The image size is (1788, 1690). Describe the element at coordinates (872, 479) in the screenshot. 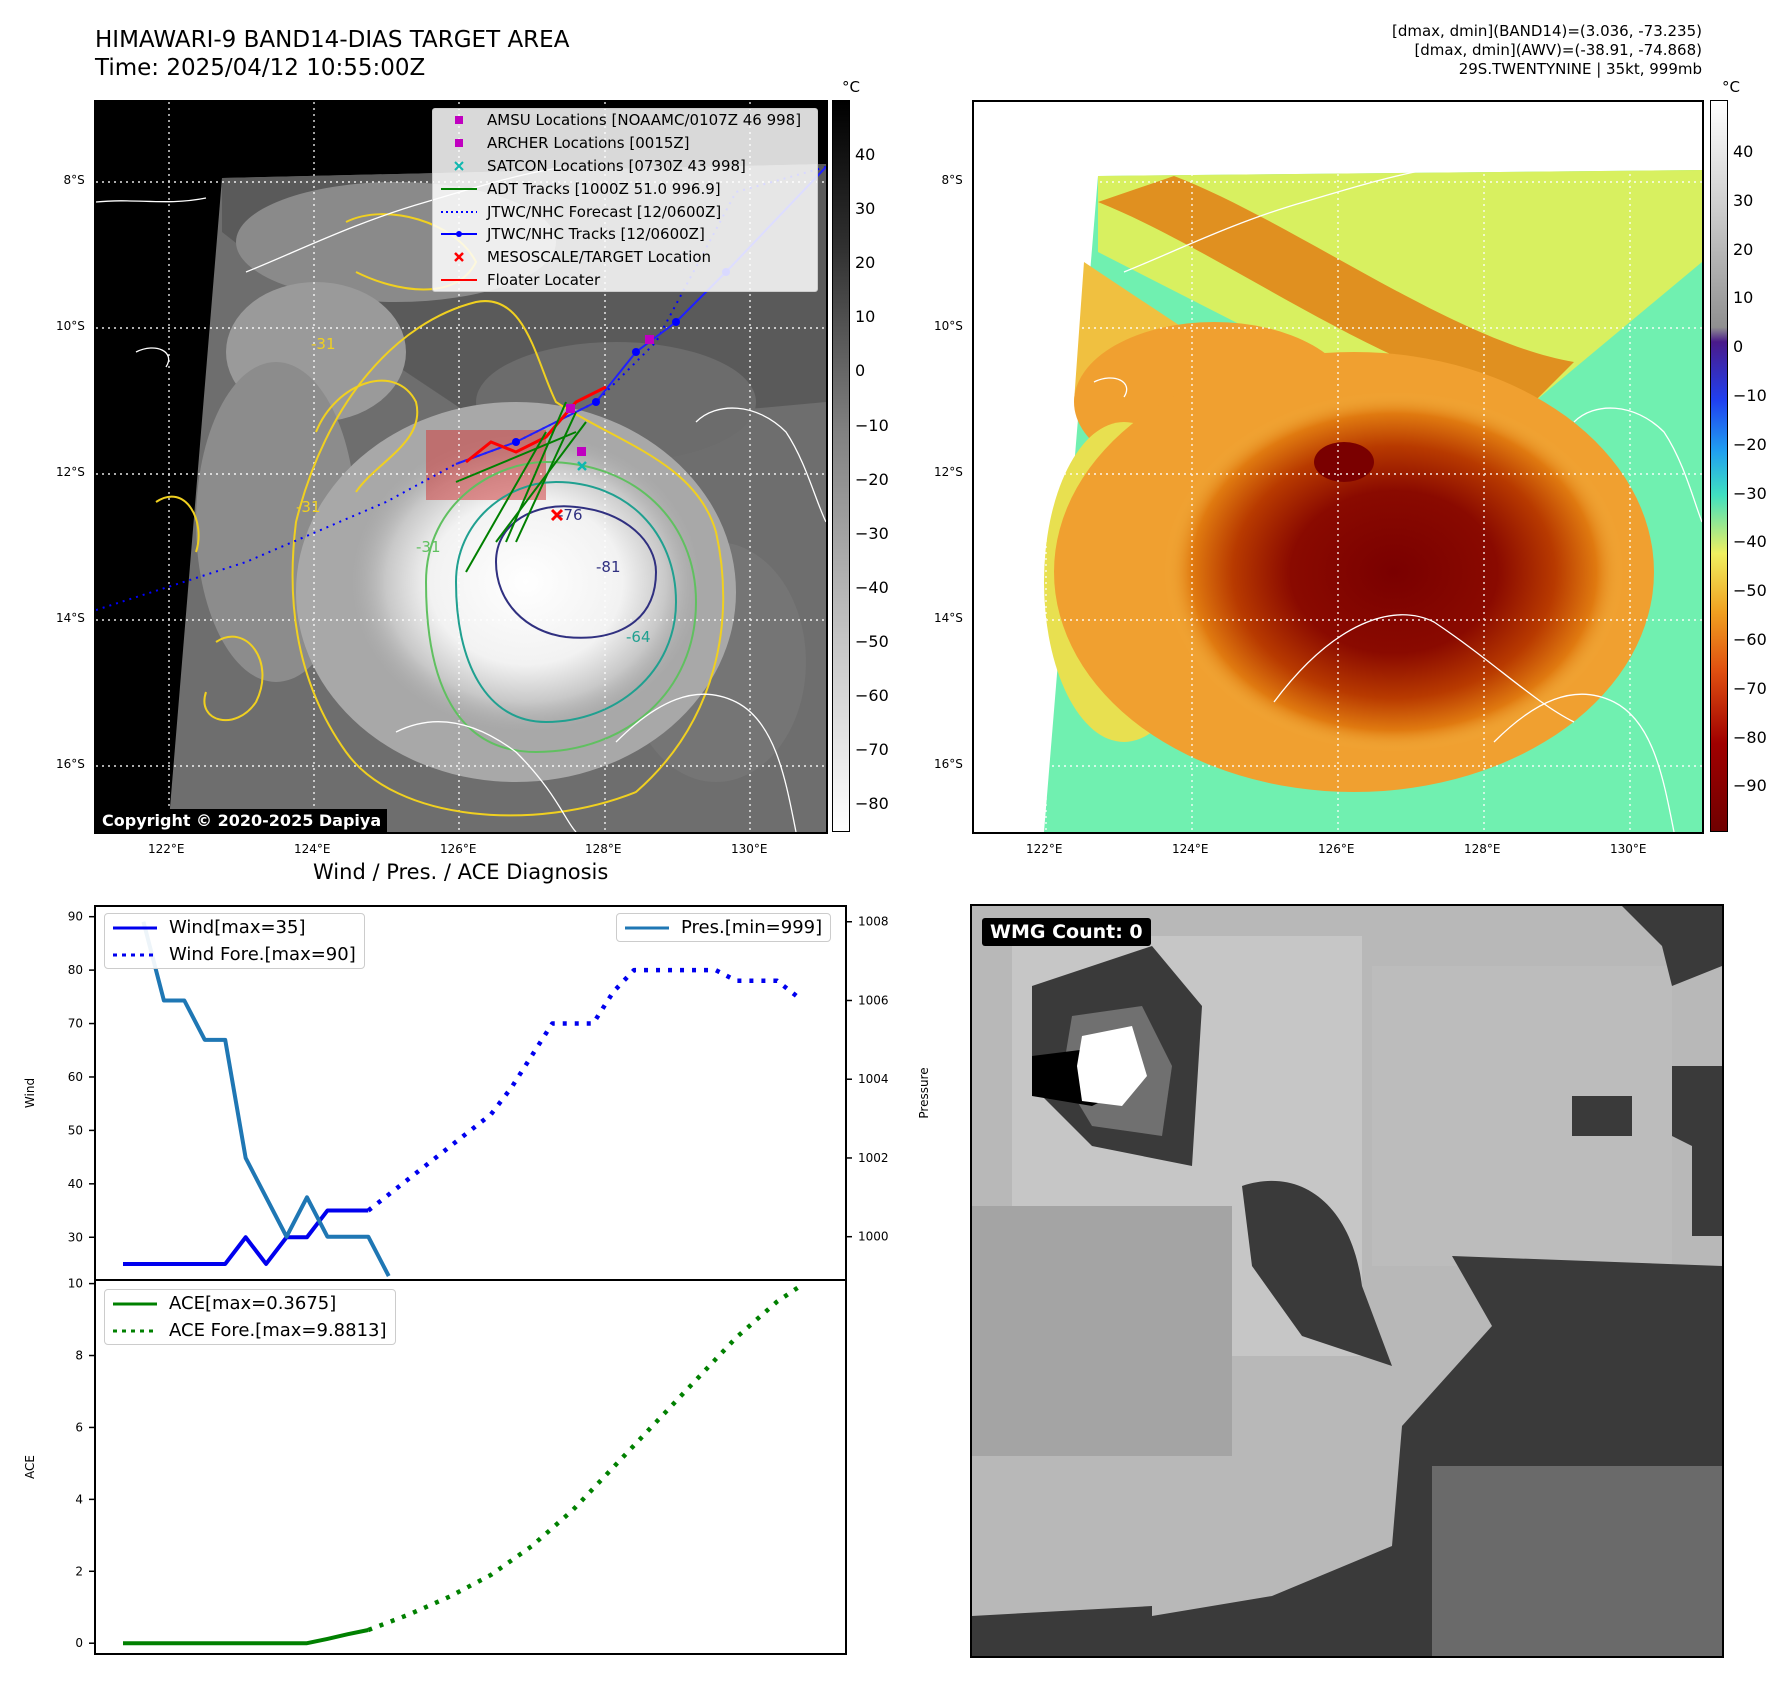

I see `colorbar-tick-label: −20` at that location.